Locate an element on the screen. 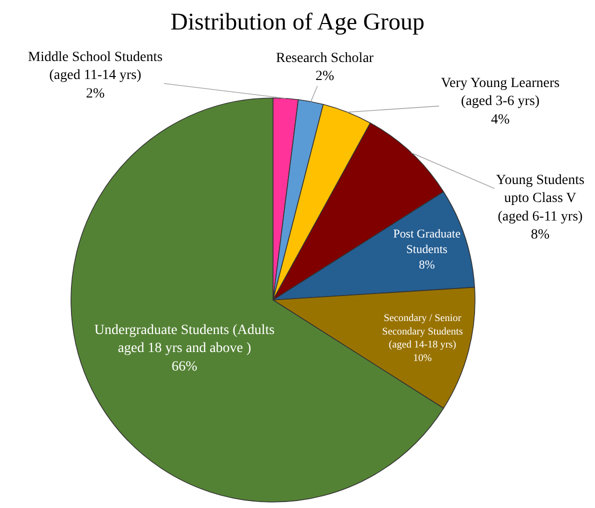 Image resolution: width=595 pixels, height=508 pixels. slice-label: Middle School Students (aged 11-14 yrs) is located at coordinates (95, 67).